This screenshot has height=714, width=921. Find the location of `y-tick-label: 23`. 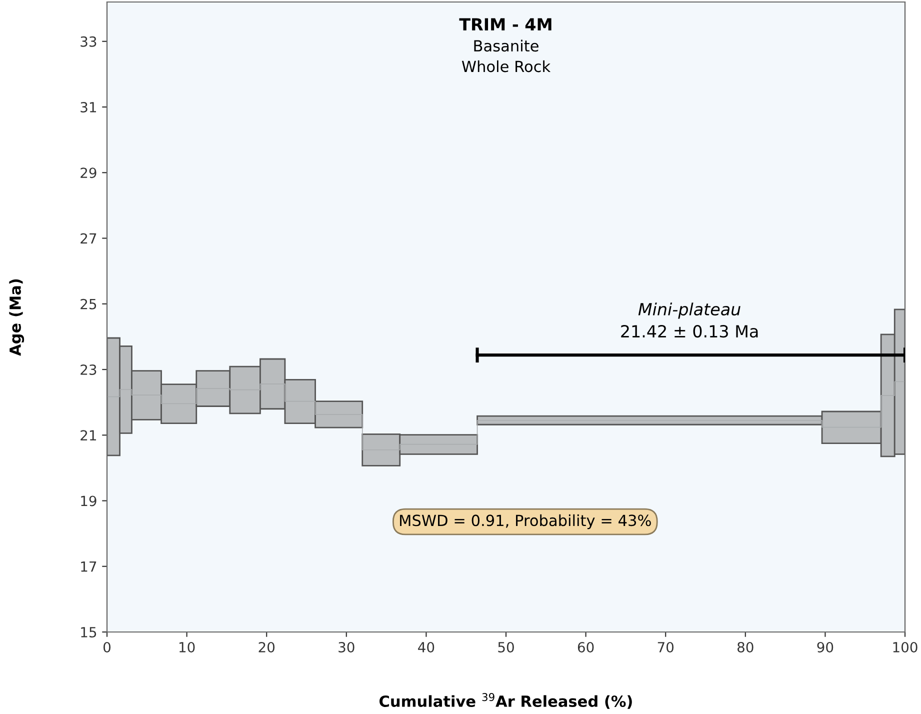

y-tick-label: 23 is located at coordinates (88, 369).